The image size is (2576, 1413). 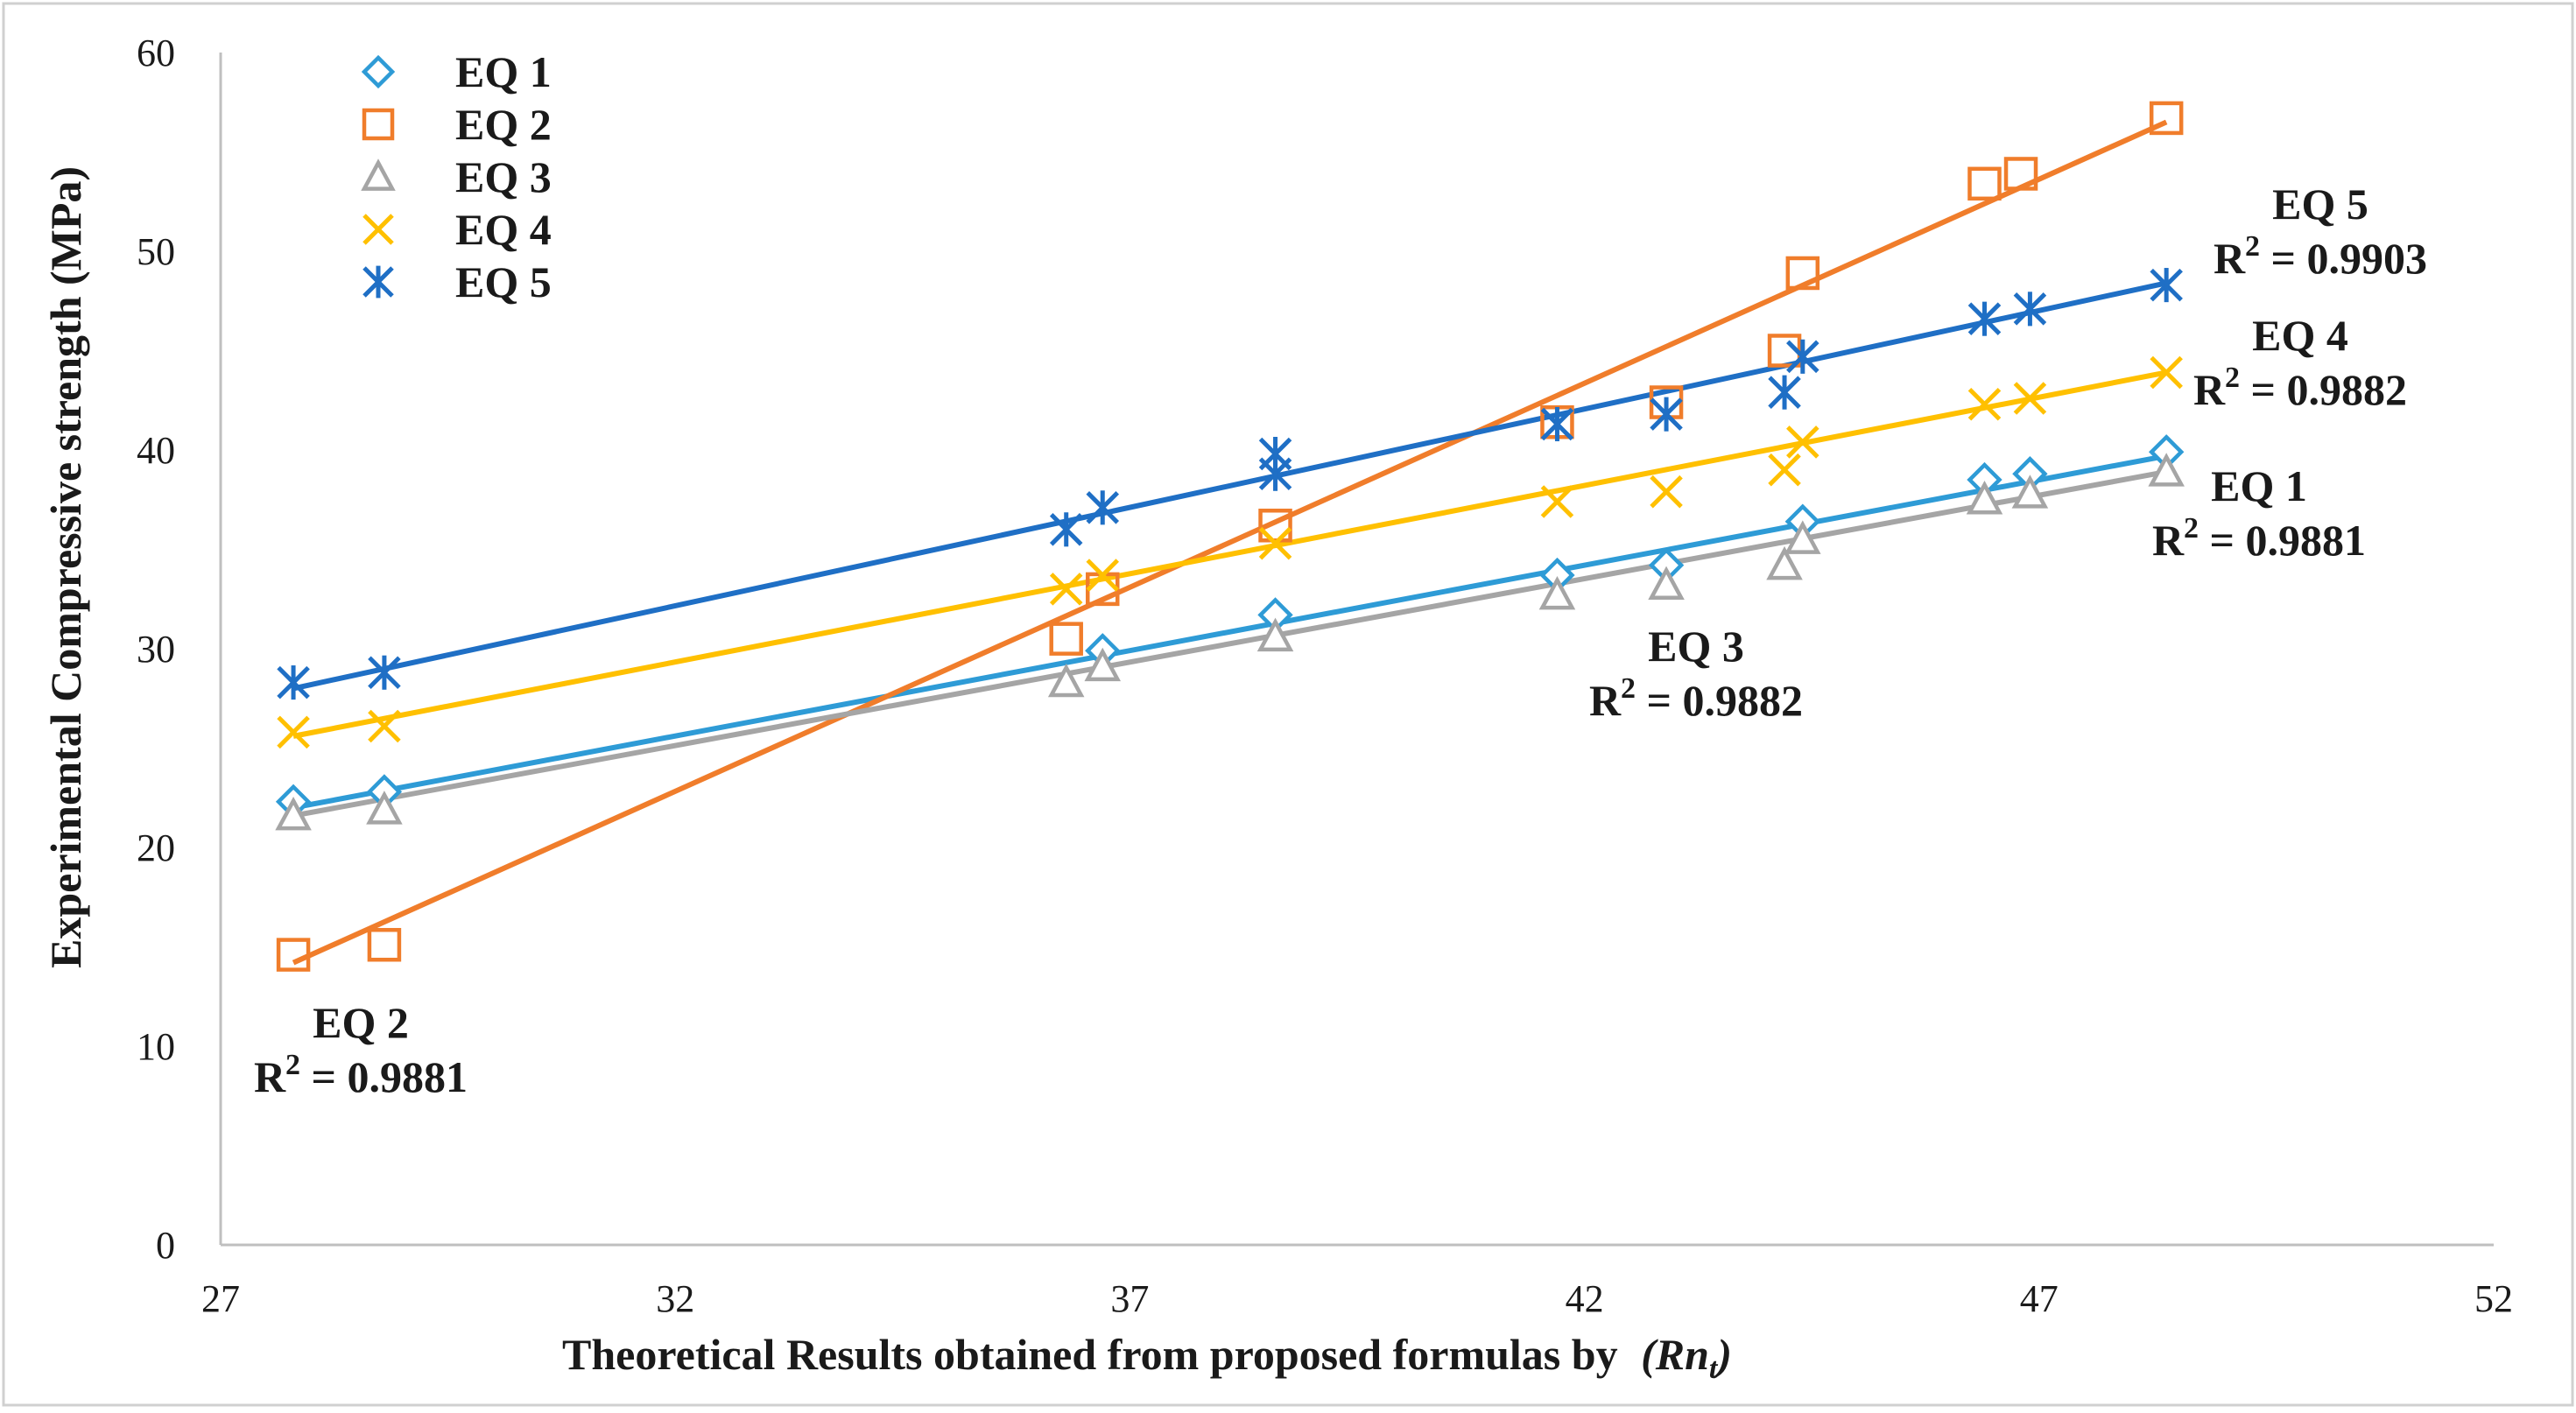 I want to click on x-tick-label: 42, so click(x=1585, y=1298).